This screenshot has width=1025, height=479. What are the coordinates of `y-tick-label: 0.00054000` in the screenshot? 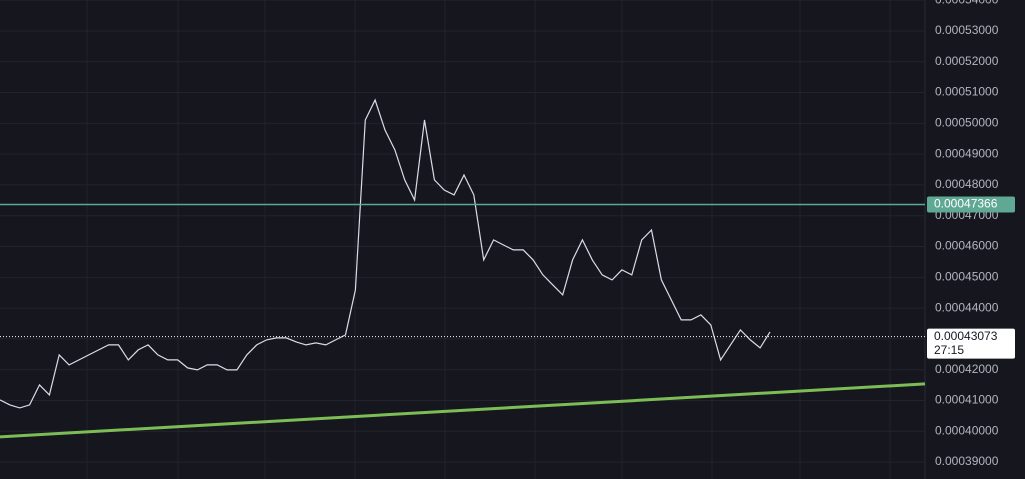 It's located at (967, 3).